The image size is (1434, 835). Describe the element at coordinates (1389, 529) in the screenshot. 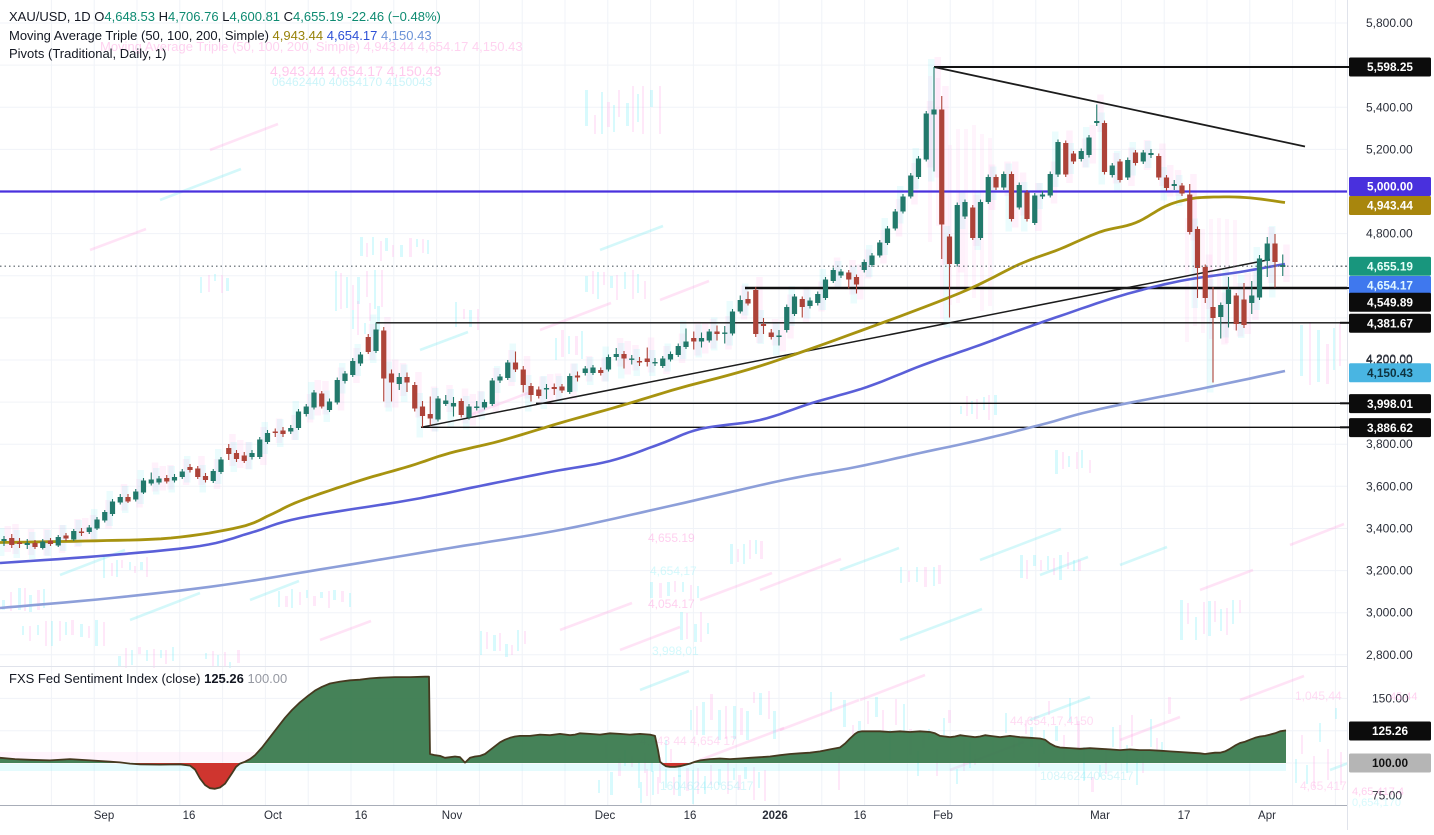

I see `svg-text: 3,400.00` at that location.